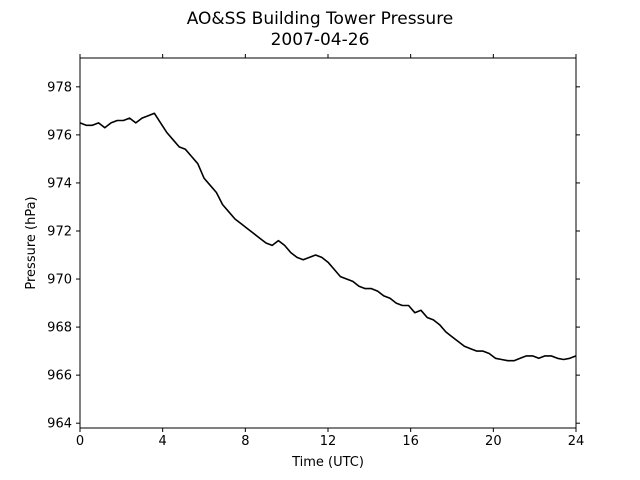 The height and width of the screenshot is (480, 640). I want to click on y-axis-label: Pressure (hPa), so click(31, 242).